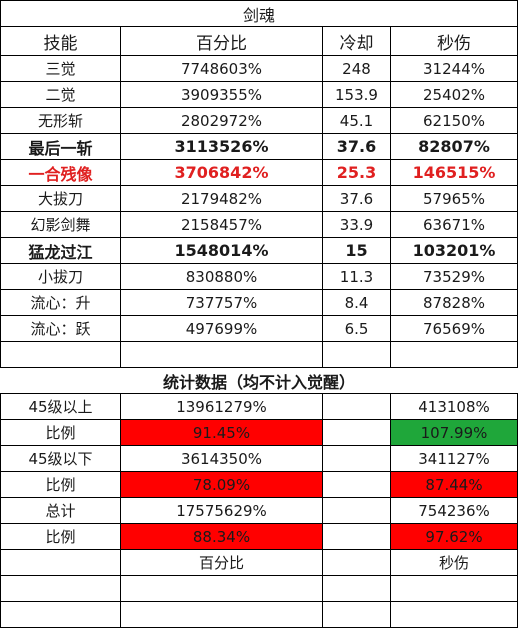 This screenshot has height=628, width=518. What do you see at coordinates (60, 41) in the screenshot?
I see `header-skill: 技能` at bounding box center [60, 41].